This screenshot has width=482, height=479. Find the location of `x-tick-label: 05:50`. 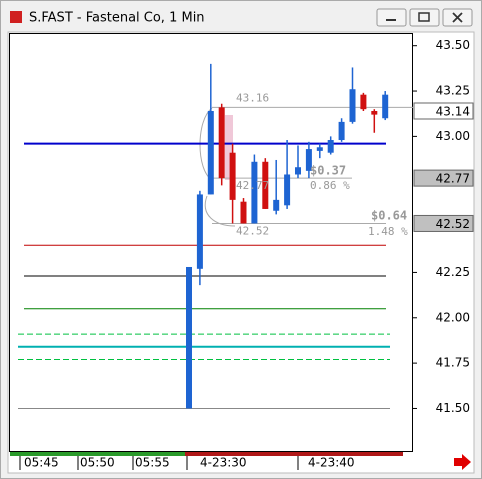

x-tick-label: 05:50 is located at coordinates (97, 463).